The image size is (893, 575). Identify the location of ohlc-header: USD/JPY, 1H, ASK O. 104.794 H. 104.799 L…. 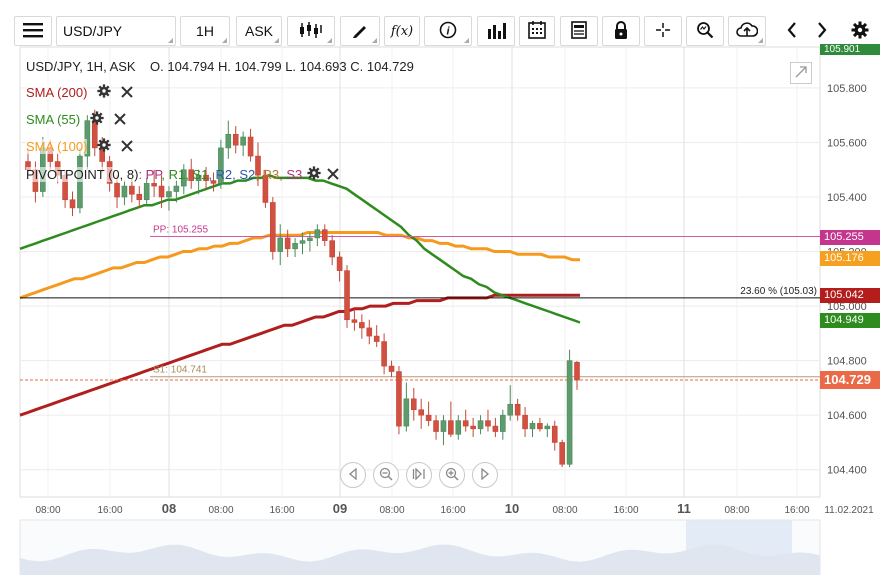
(220, 66).